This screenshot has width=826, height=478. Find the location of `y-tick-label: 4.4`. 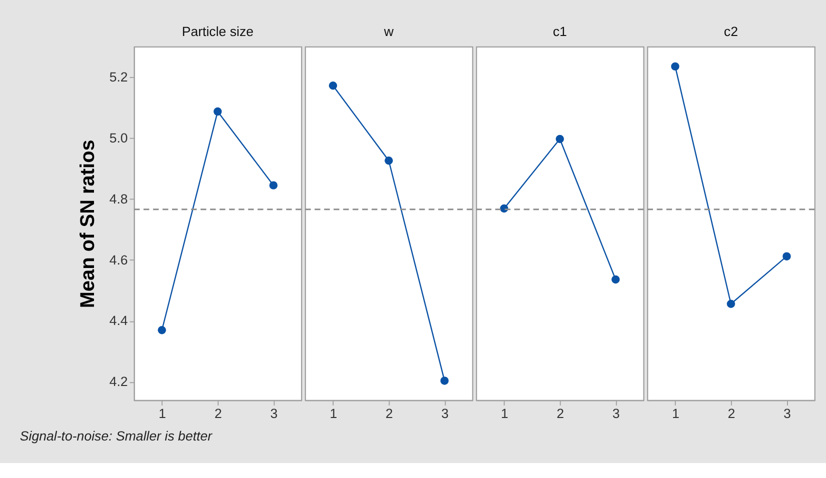

y-tick-label: 4.4 is located at coordinates (118, 320).